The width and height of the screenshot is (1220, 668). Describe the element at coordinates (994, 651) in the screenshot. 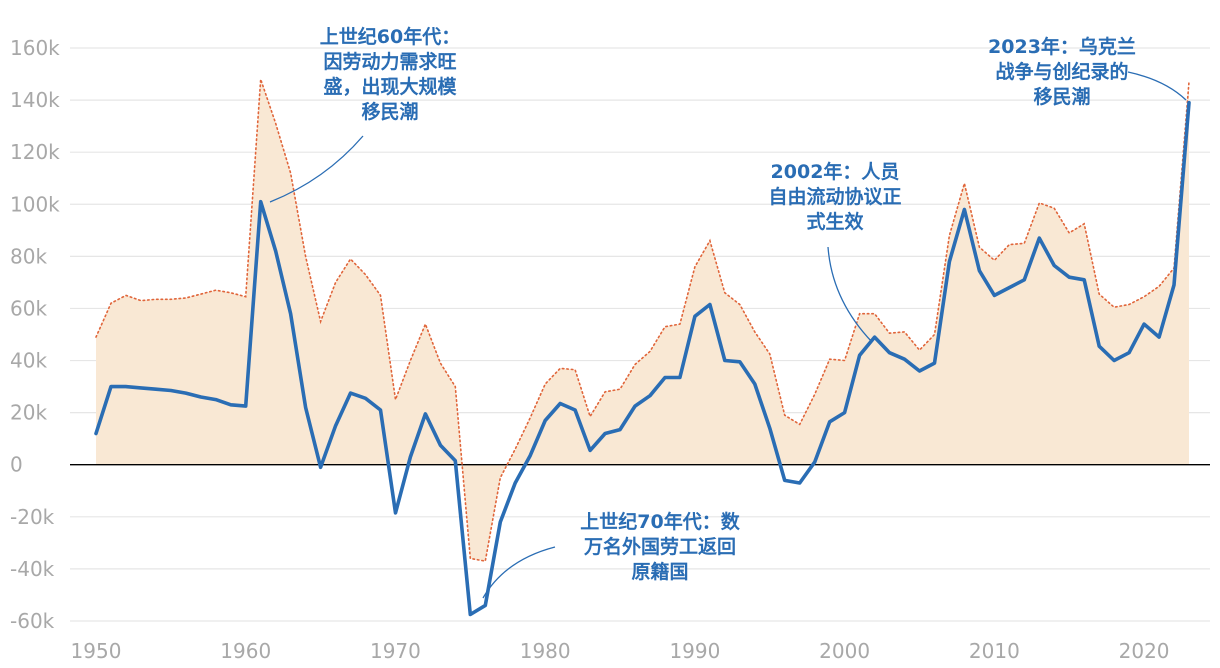

I see `x-tick-label: 2010` at that location.